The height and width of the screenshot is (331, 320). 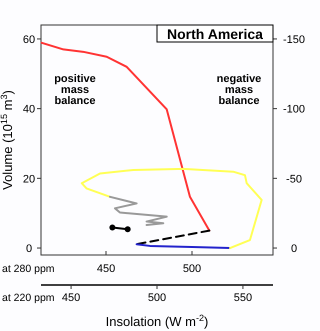 I want to click on y2-tick-label: -100, so click(x=294, y=110).